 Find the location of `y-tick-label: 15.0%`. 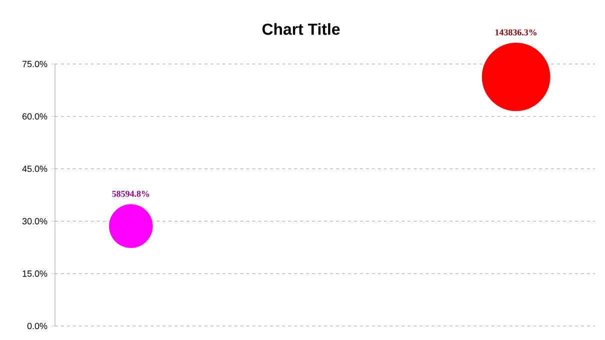

y-tick-label: 15.0% is located at coordinates (35, 273).